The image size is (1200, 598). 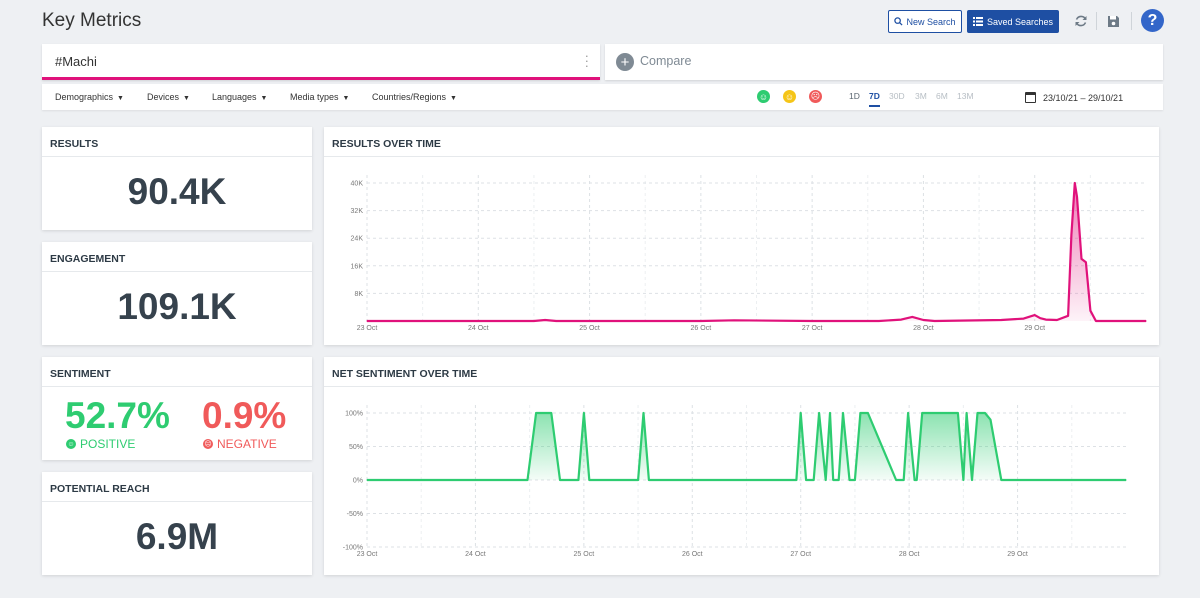 I want to click on saved-searches-button: Saved Searches, so click(x=1013, y=21).